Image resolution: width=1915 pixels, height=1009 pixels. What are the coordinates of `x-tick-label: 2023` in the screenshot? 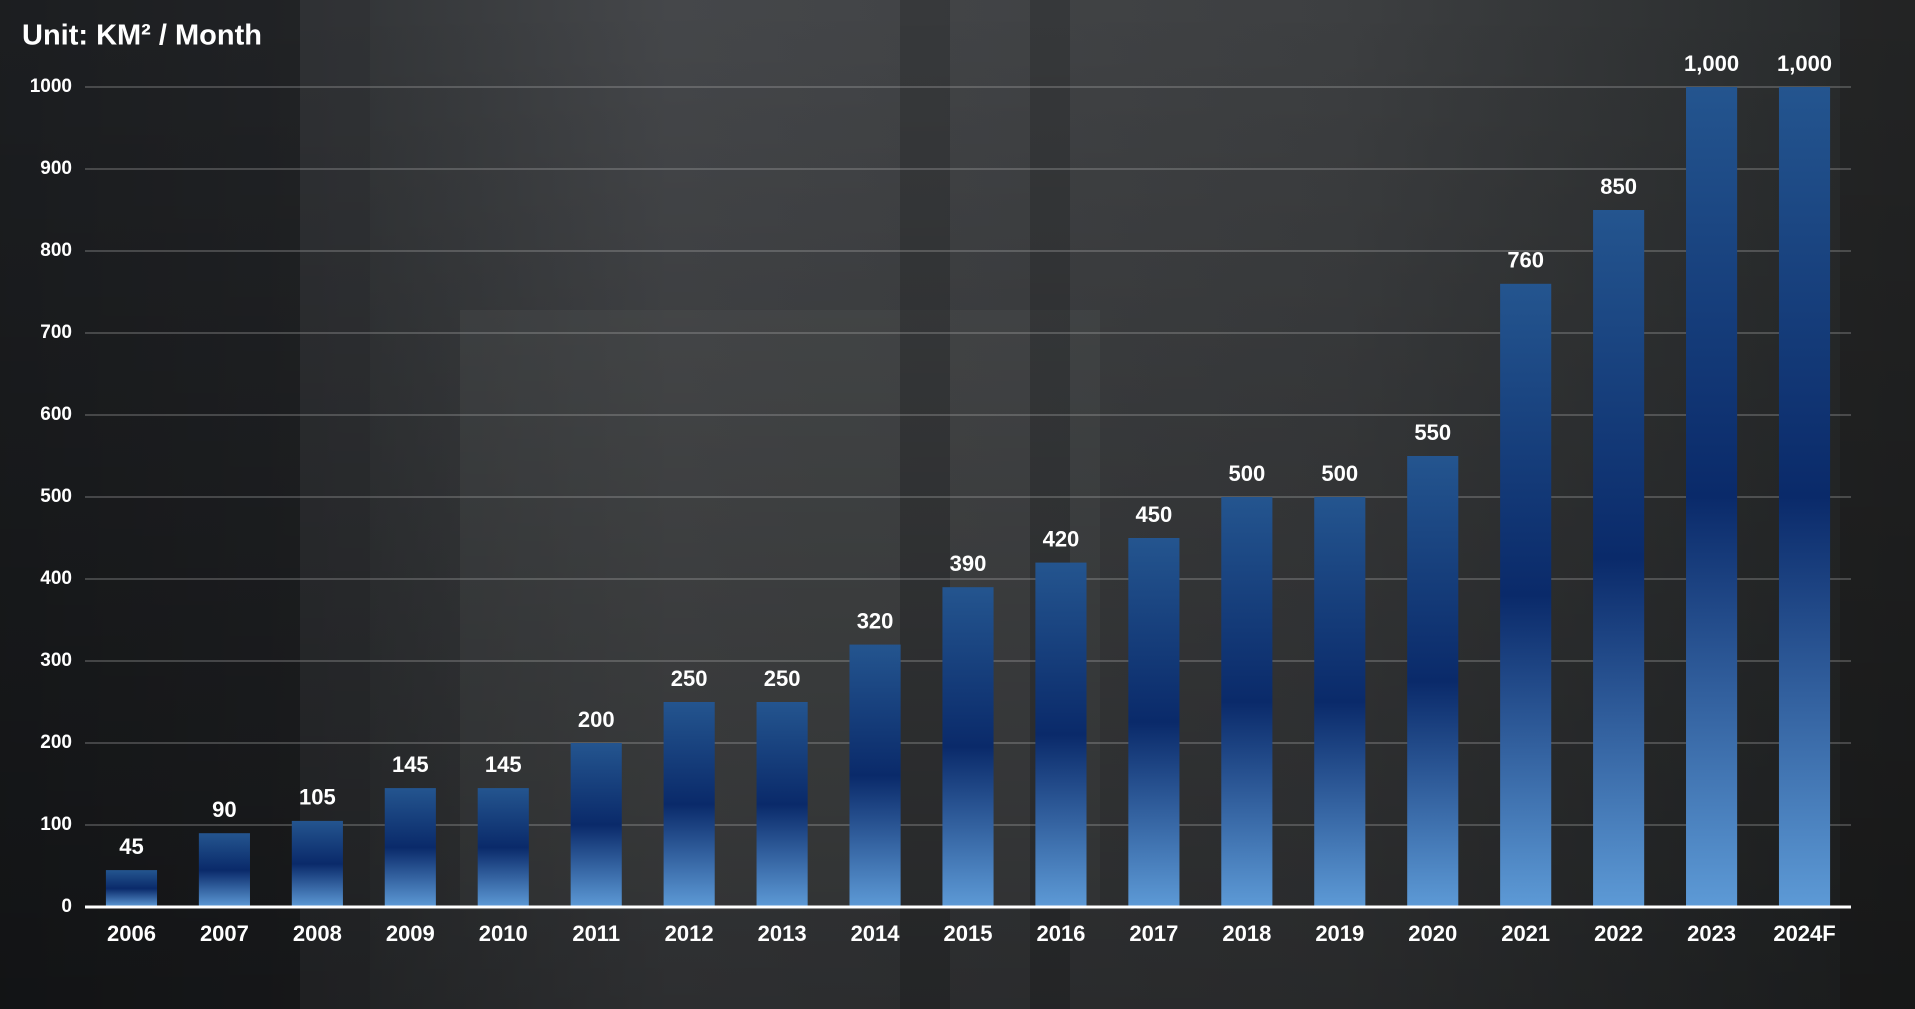 It's located at (1711, 933).